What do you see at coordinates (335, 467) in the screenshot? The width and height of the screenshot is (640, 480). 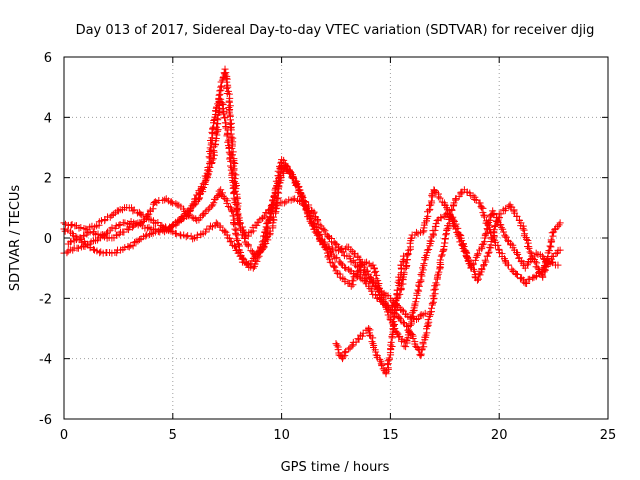 I see `x-axis-title: GPS time / hours` at bounding box center [335, 467].